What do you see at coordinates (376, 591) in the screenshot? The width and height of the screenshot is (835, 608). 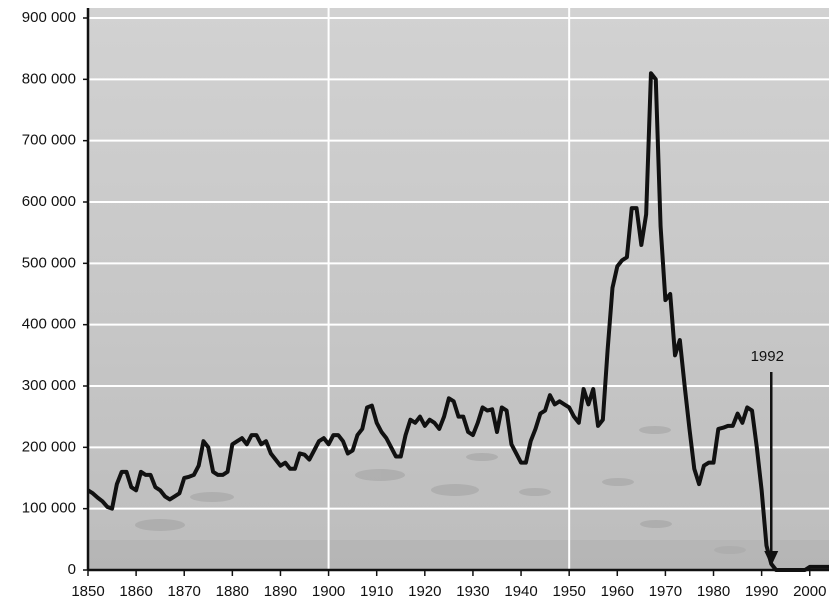 I see `x-tick-label: 1910` at bounding box center [376, 591].